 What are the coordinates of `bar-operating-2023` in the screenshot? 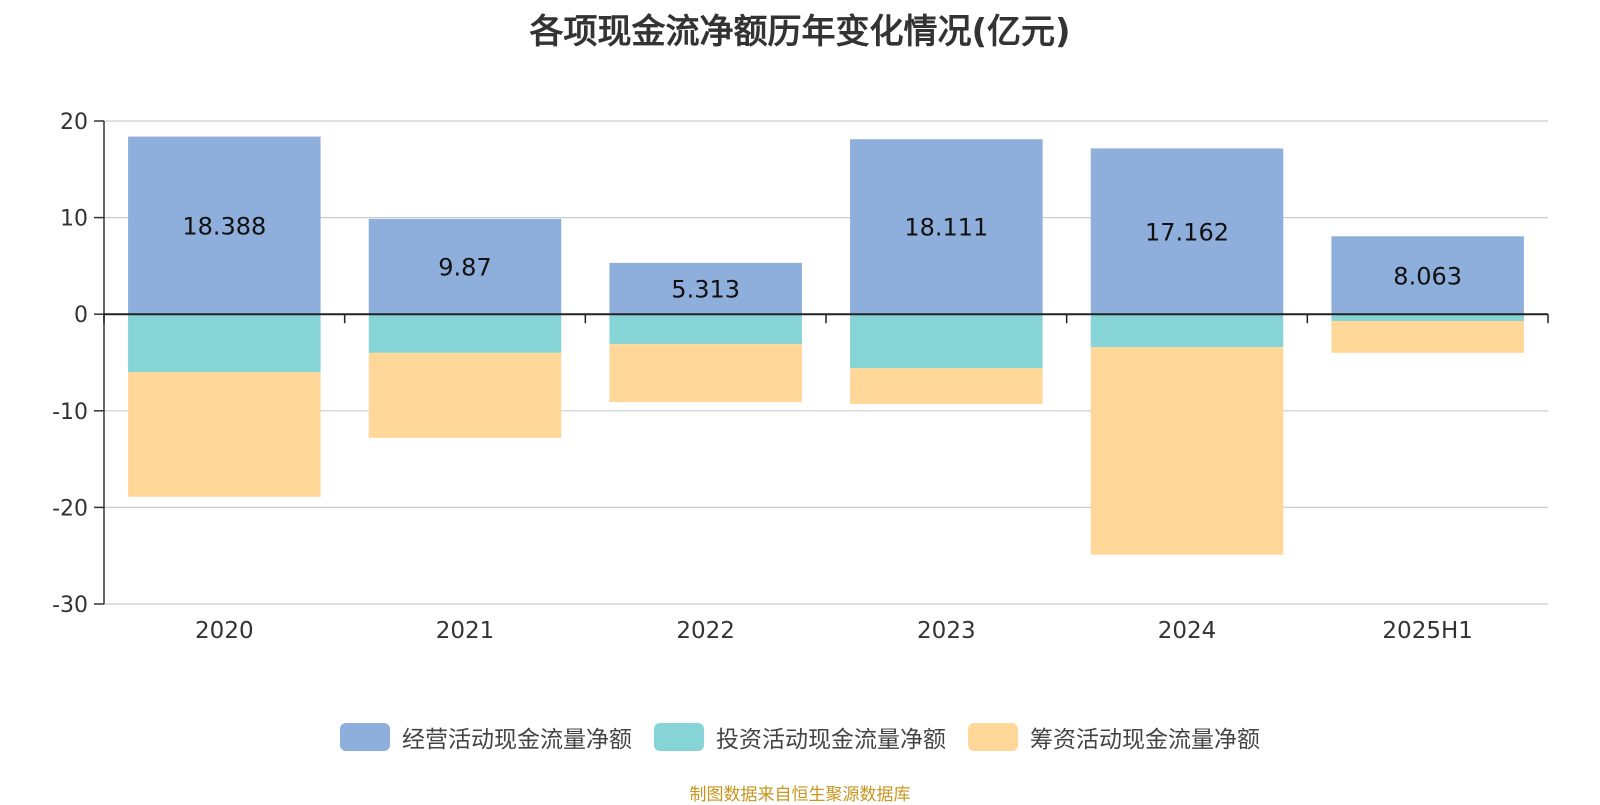 It's located at (946, 227).